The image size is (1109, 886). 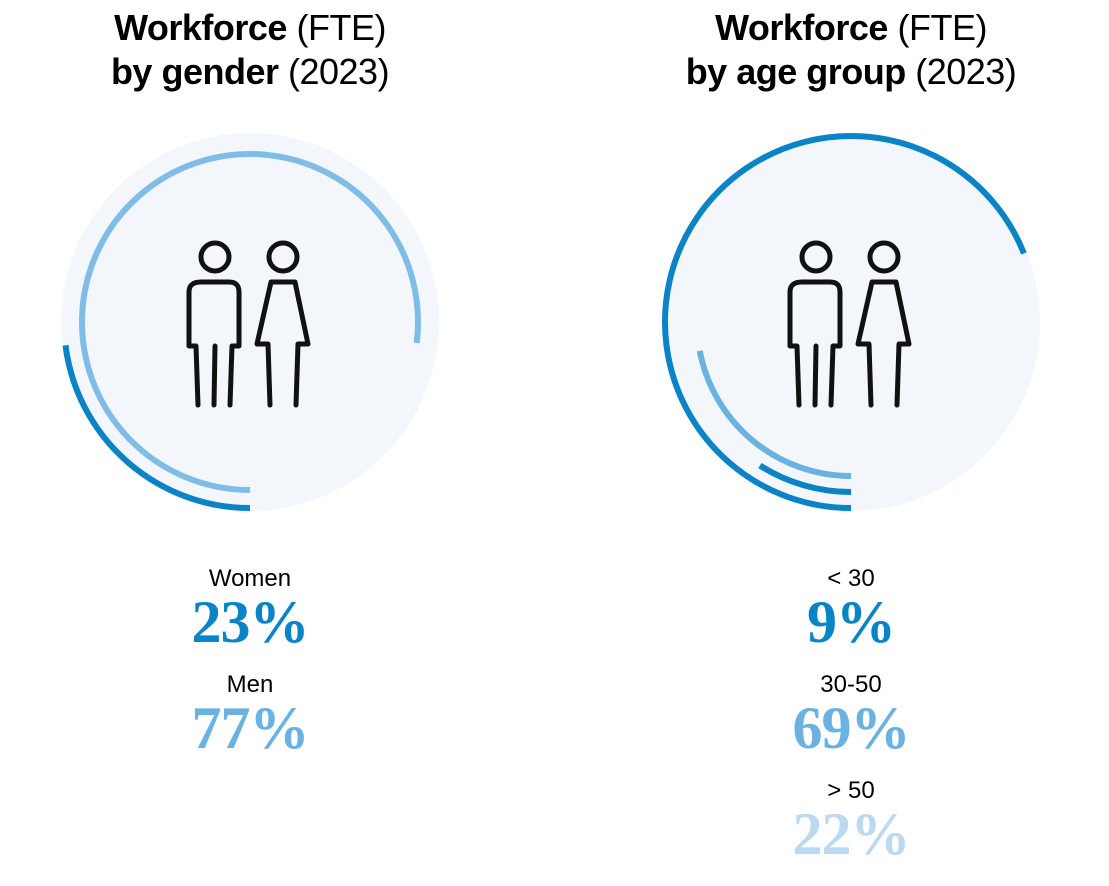 I want to click on legend-label: < 30, so click(x=851, y=578).